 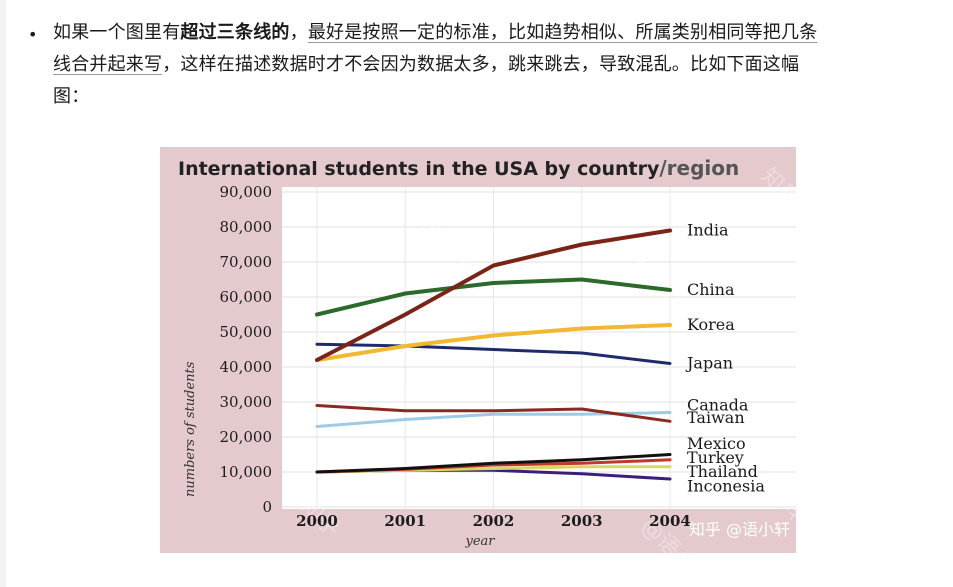 I want to click on series-label-japan: Japan, so click(x=709, y=363).